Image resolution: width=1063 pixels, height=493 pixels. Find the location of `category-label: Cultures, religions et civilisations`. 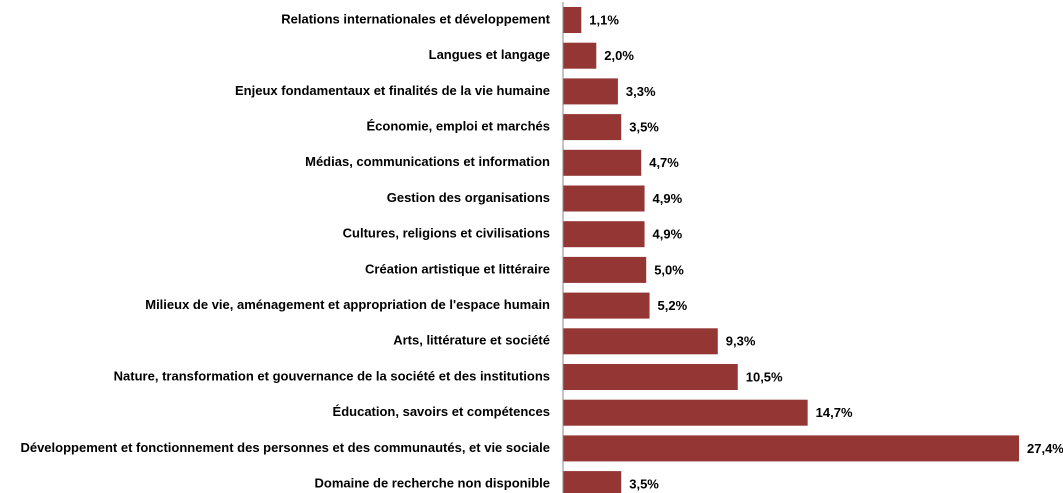

category-label: Cultures, religions et civilisations is located at coordinates (446, 233).